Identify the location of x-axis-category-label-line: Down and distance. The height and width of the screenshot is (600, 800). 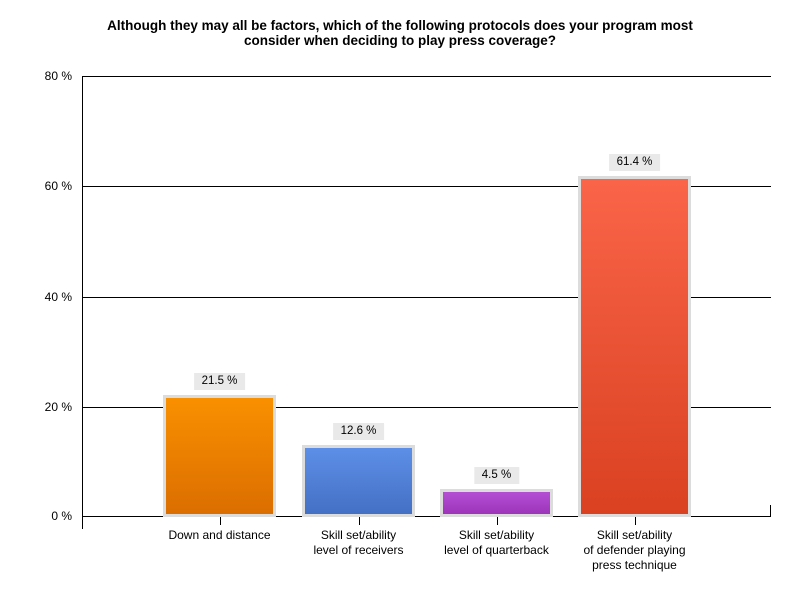
(219, 535).